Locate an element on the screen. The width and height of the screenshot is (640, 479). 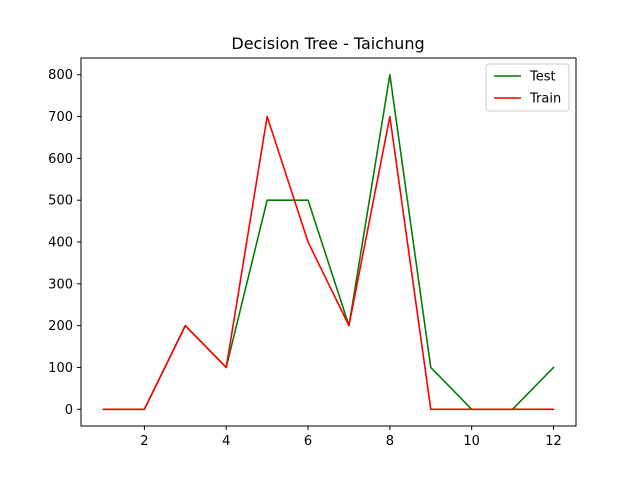
y-tick-label-200: 200 is located at coordinates (60, 326).